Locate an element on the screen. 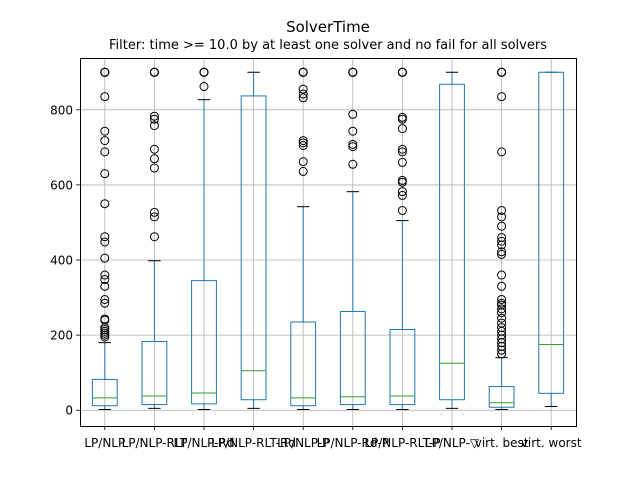 This screenshot has width=640, height=485. y-tick-label: 0 is located at coordinates (69, 411).